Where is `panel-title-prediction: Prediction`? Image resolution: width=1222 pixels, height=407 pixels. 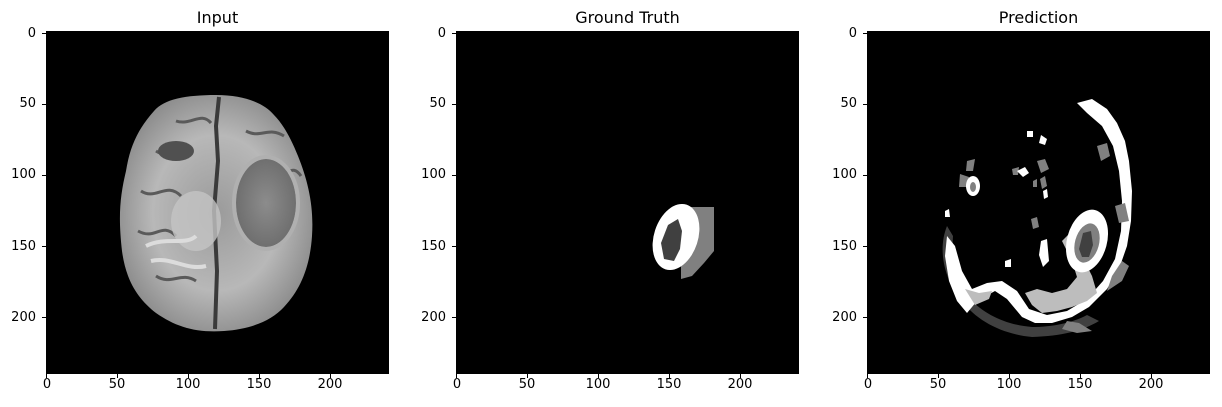
panel-title-prediction: Prediction is located at coordinates (1038, 17).